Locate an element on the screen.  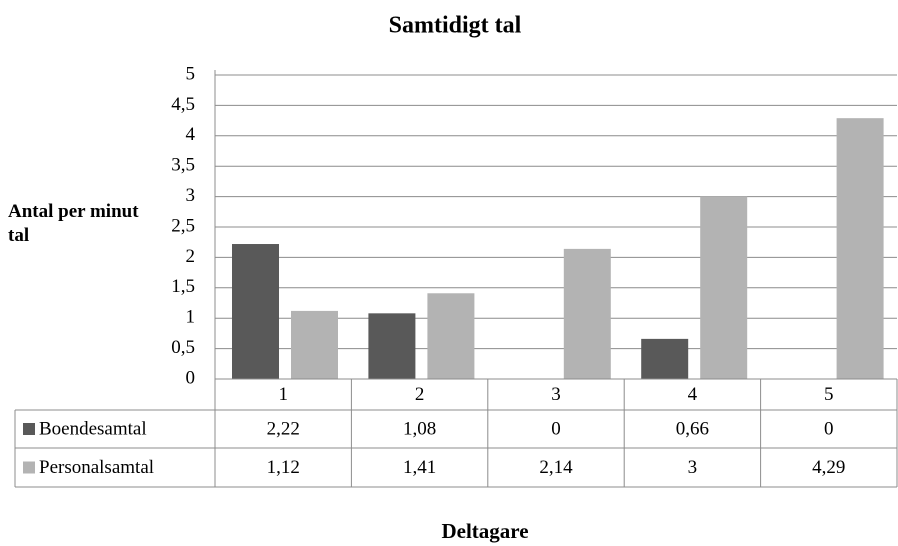
y-tick-label: 5 is located at coordinates (191, 73).